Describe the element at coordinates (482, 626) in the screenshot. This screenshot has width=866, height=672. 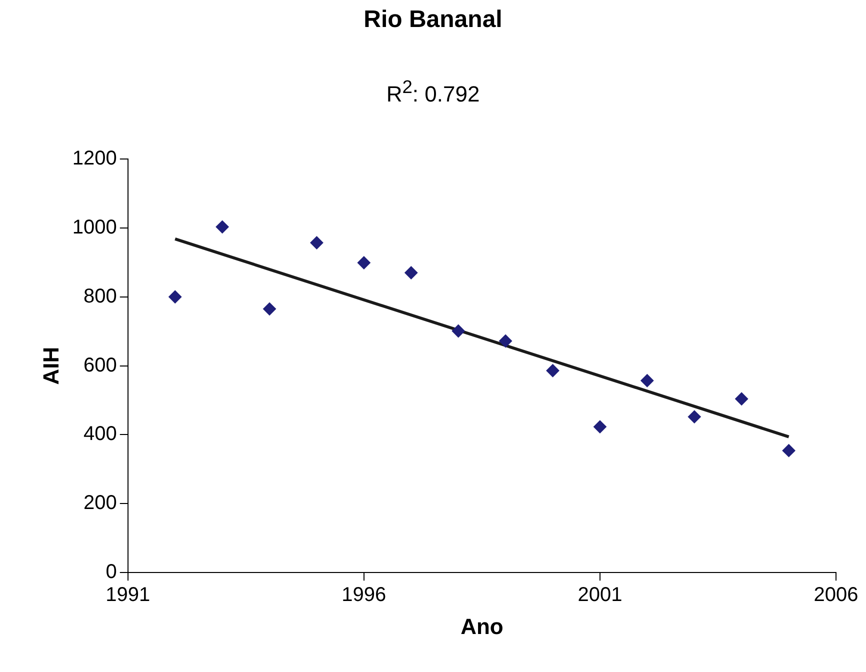
I see `x-axis-title: Ano` at that location.